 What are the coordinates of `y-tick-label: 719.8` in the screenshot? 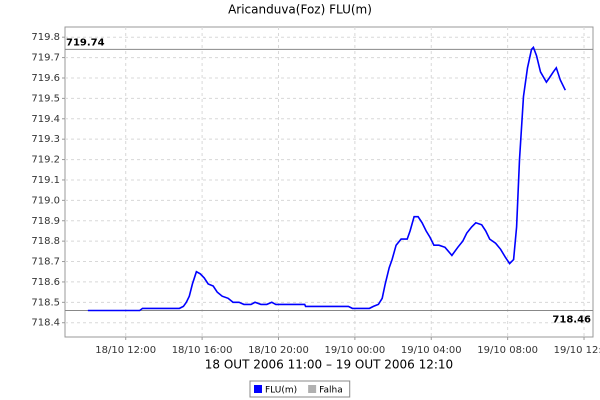 It's located at (45, 37).